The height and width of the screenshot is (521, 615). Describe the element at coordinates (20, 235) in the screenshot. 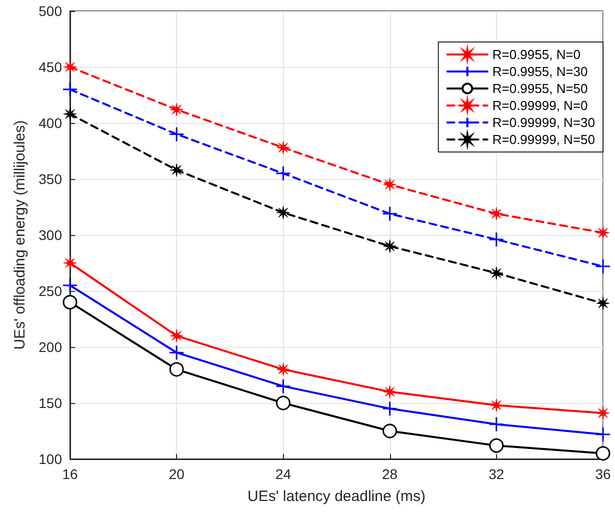

I see `y-axis-title: UEs' offloading energy (millijoules)` at that location.